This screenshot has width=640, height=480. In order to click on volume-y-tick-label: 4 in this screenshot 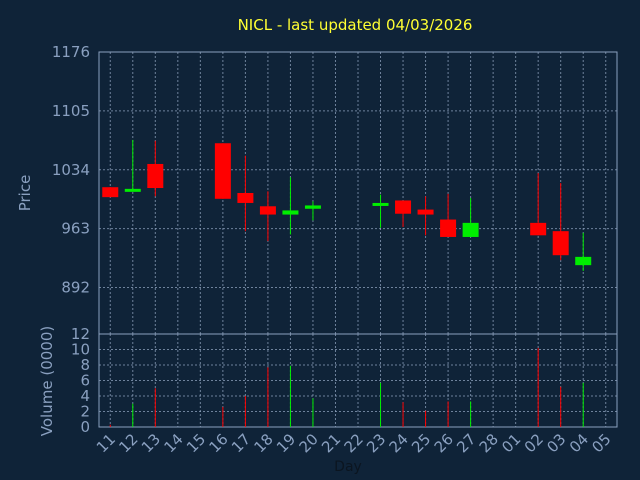, I will do `click(85, 396)`.